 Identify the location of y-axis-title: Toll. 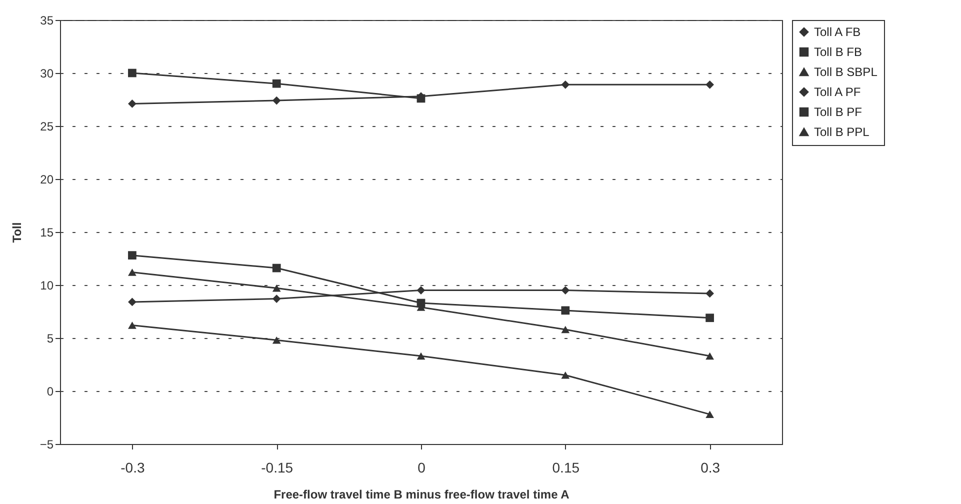
(17, 232).